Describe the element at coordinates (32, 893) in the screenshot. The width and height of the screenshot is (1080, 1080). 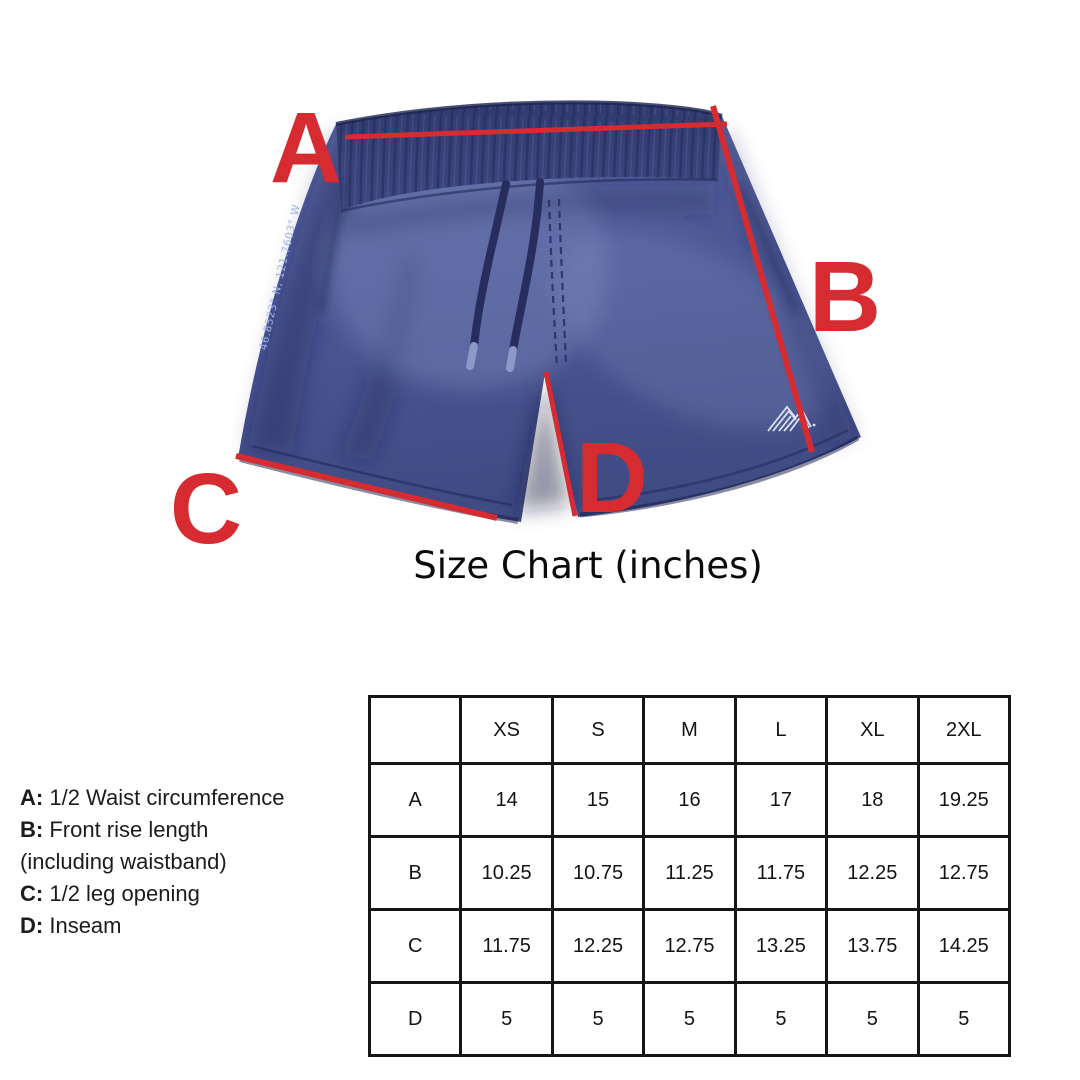
I see `legend-key-c: C:` at that location.